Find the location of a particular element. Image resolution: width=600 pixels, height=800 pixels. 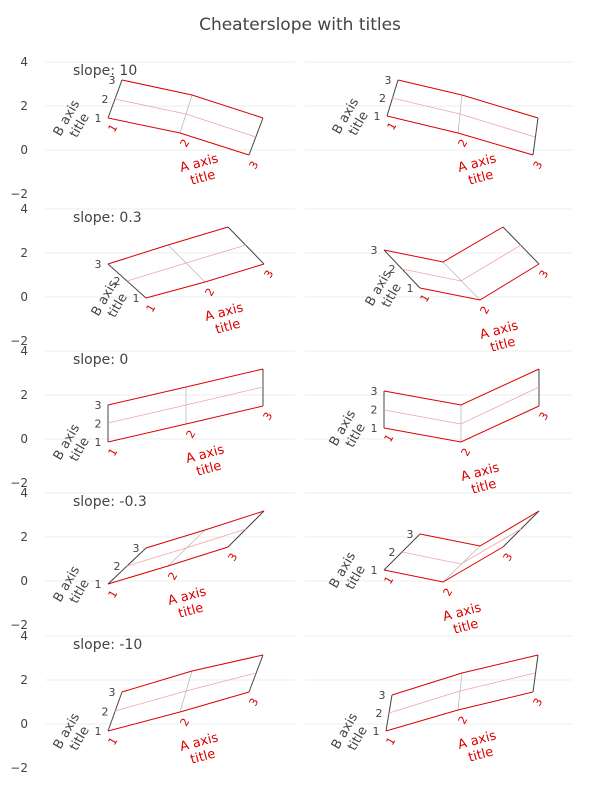

a-axis-title-p3: A axistitle is located at coordinates (501, 337).